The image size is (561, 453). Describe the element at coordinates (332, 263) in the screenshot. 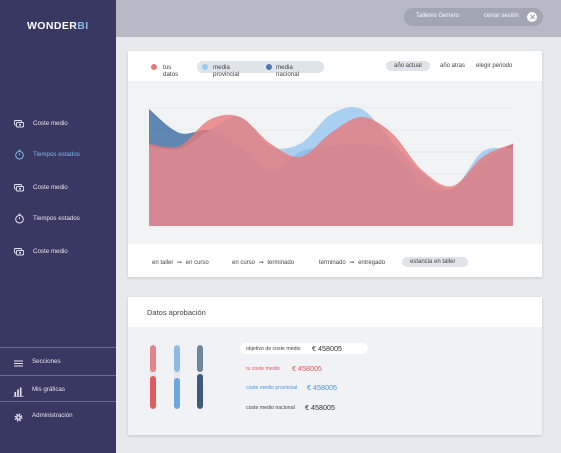

I see `phase-from: terminado` at that location.